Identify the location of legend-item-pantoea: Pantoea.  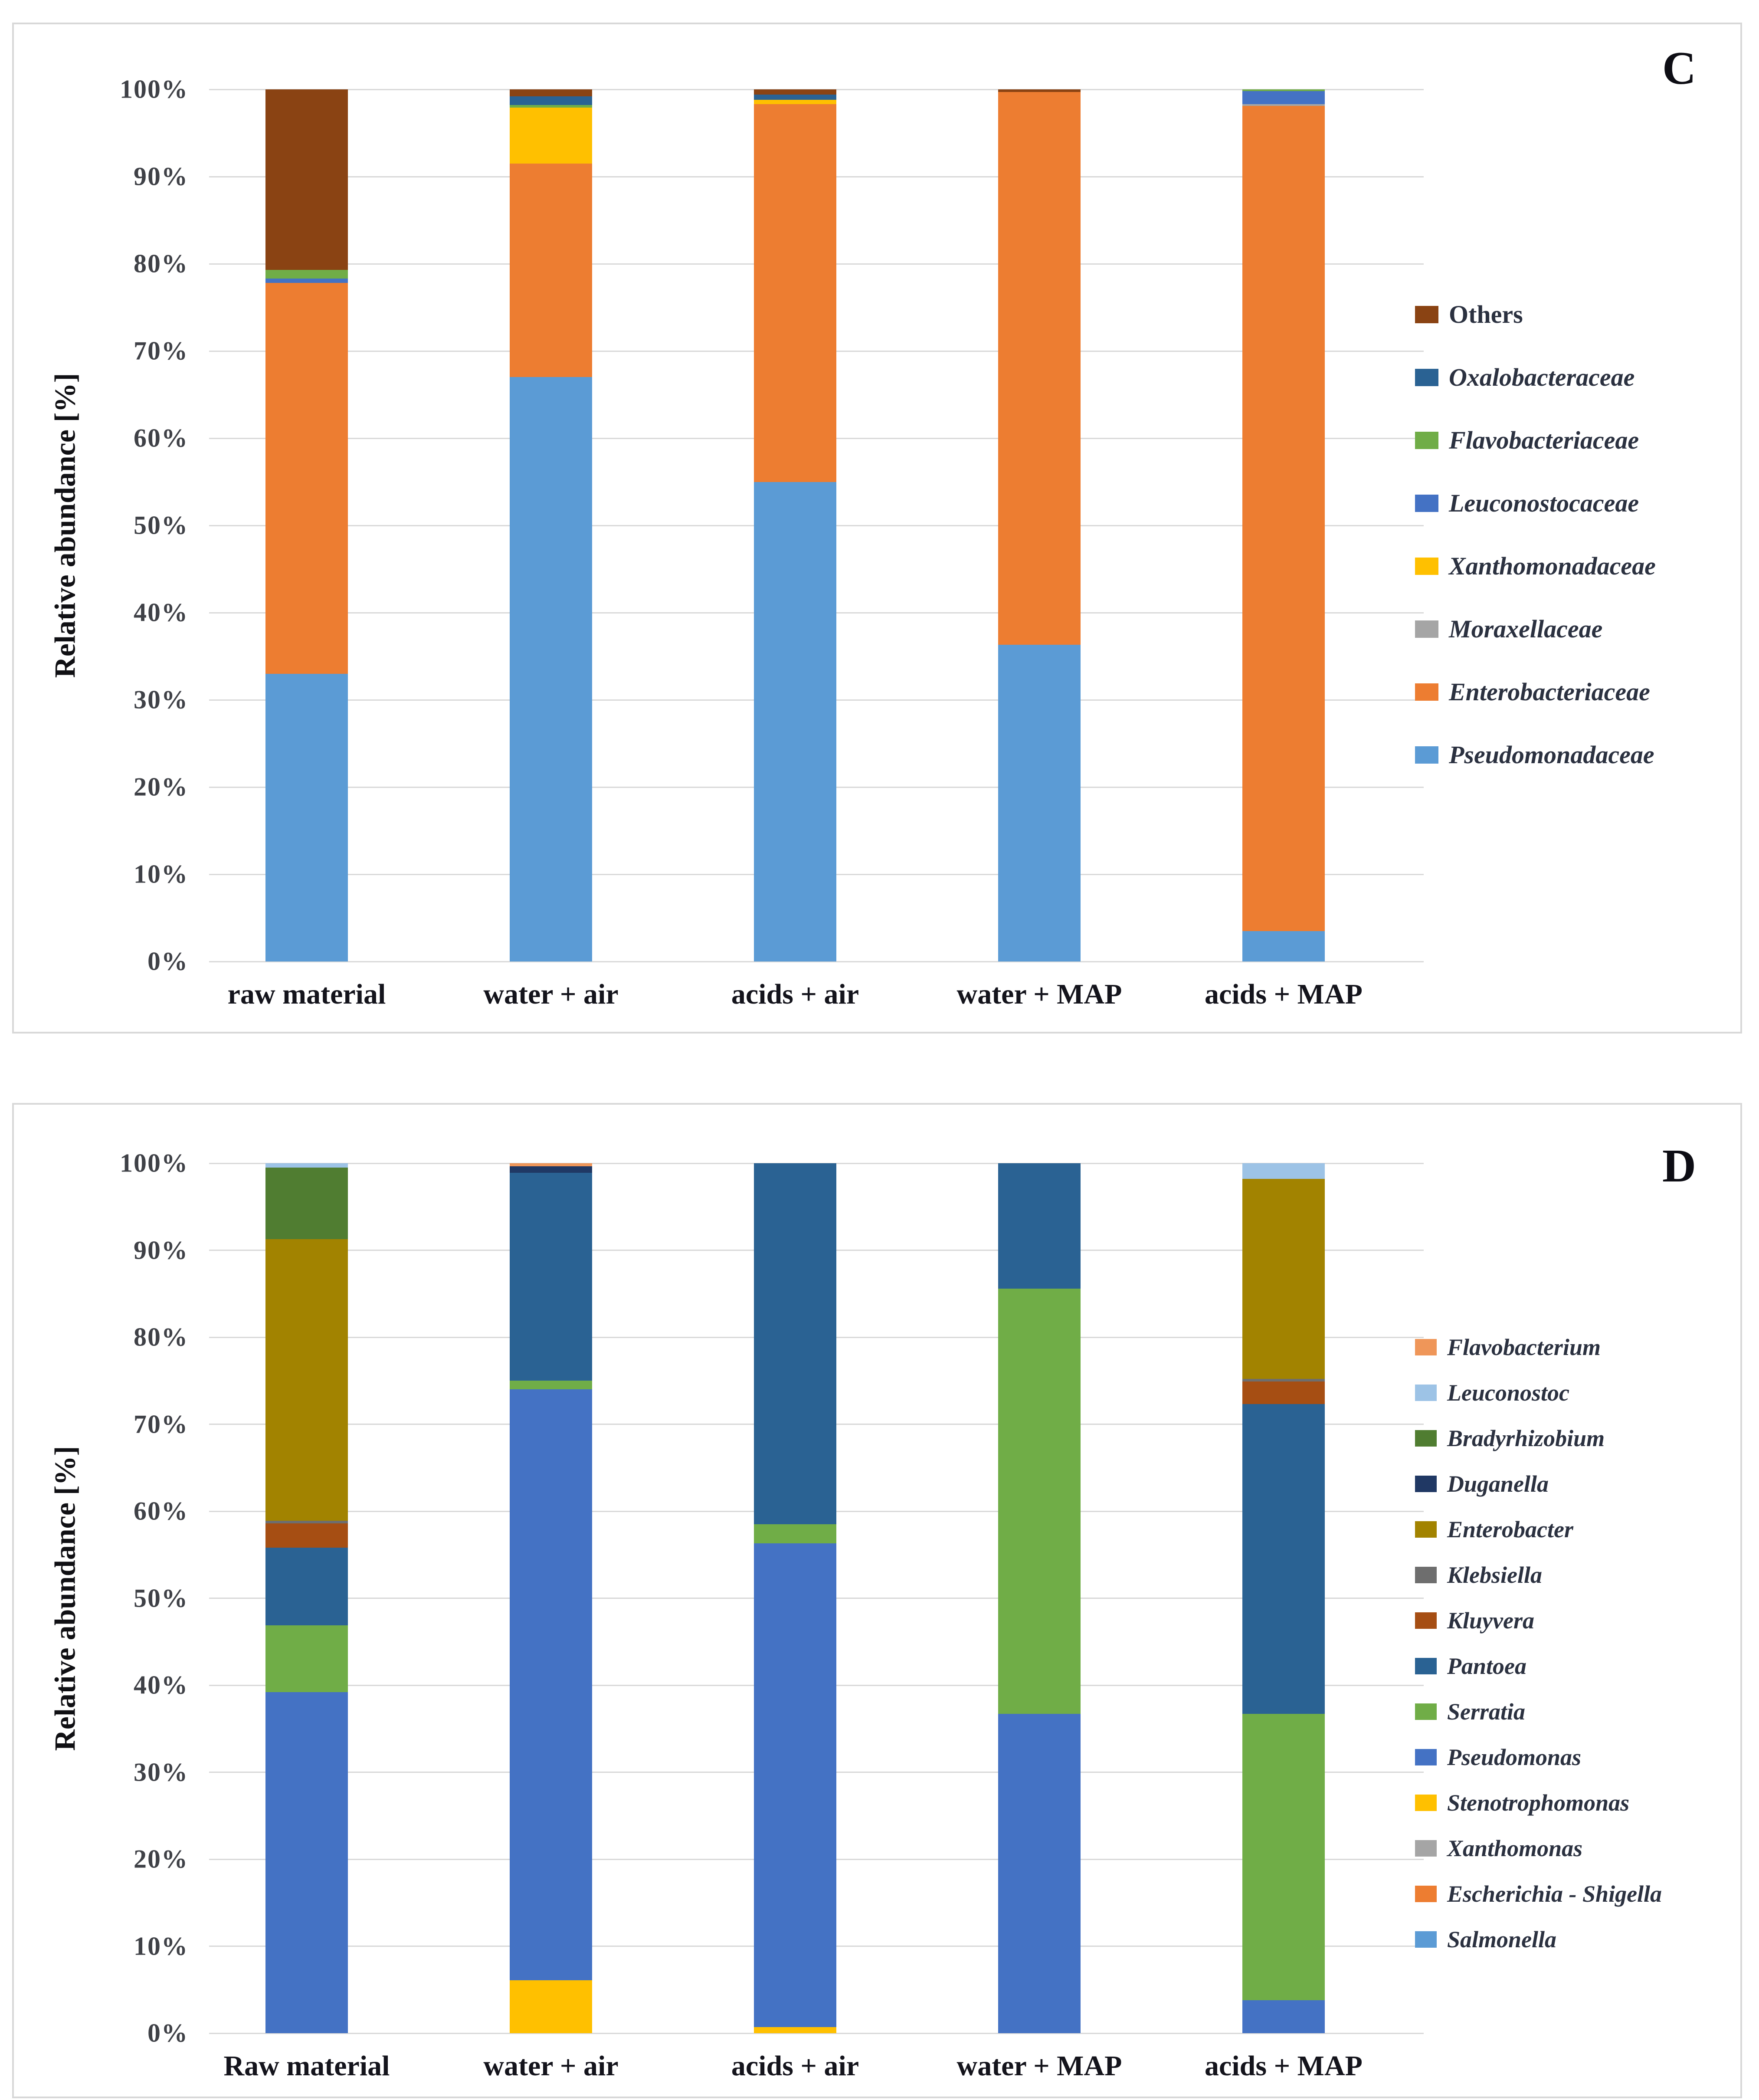
(1538, 1666).